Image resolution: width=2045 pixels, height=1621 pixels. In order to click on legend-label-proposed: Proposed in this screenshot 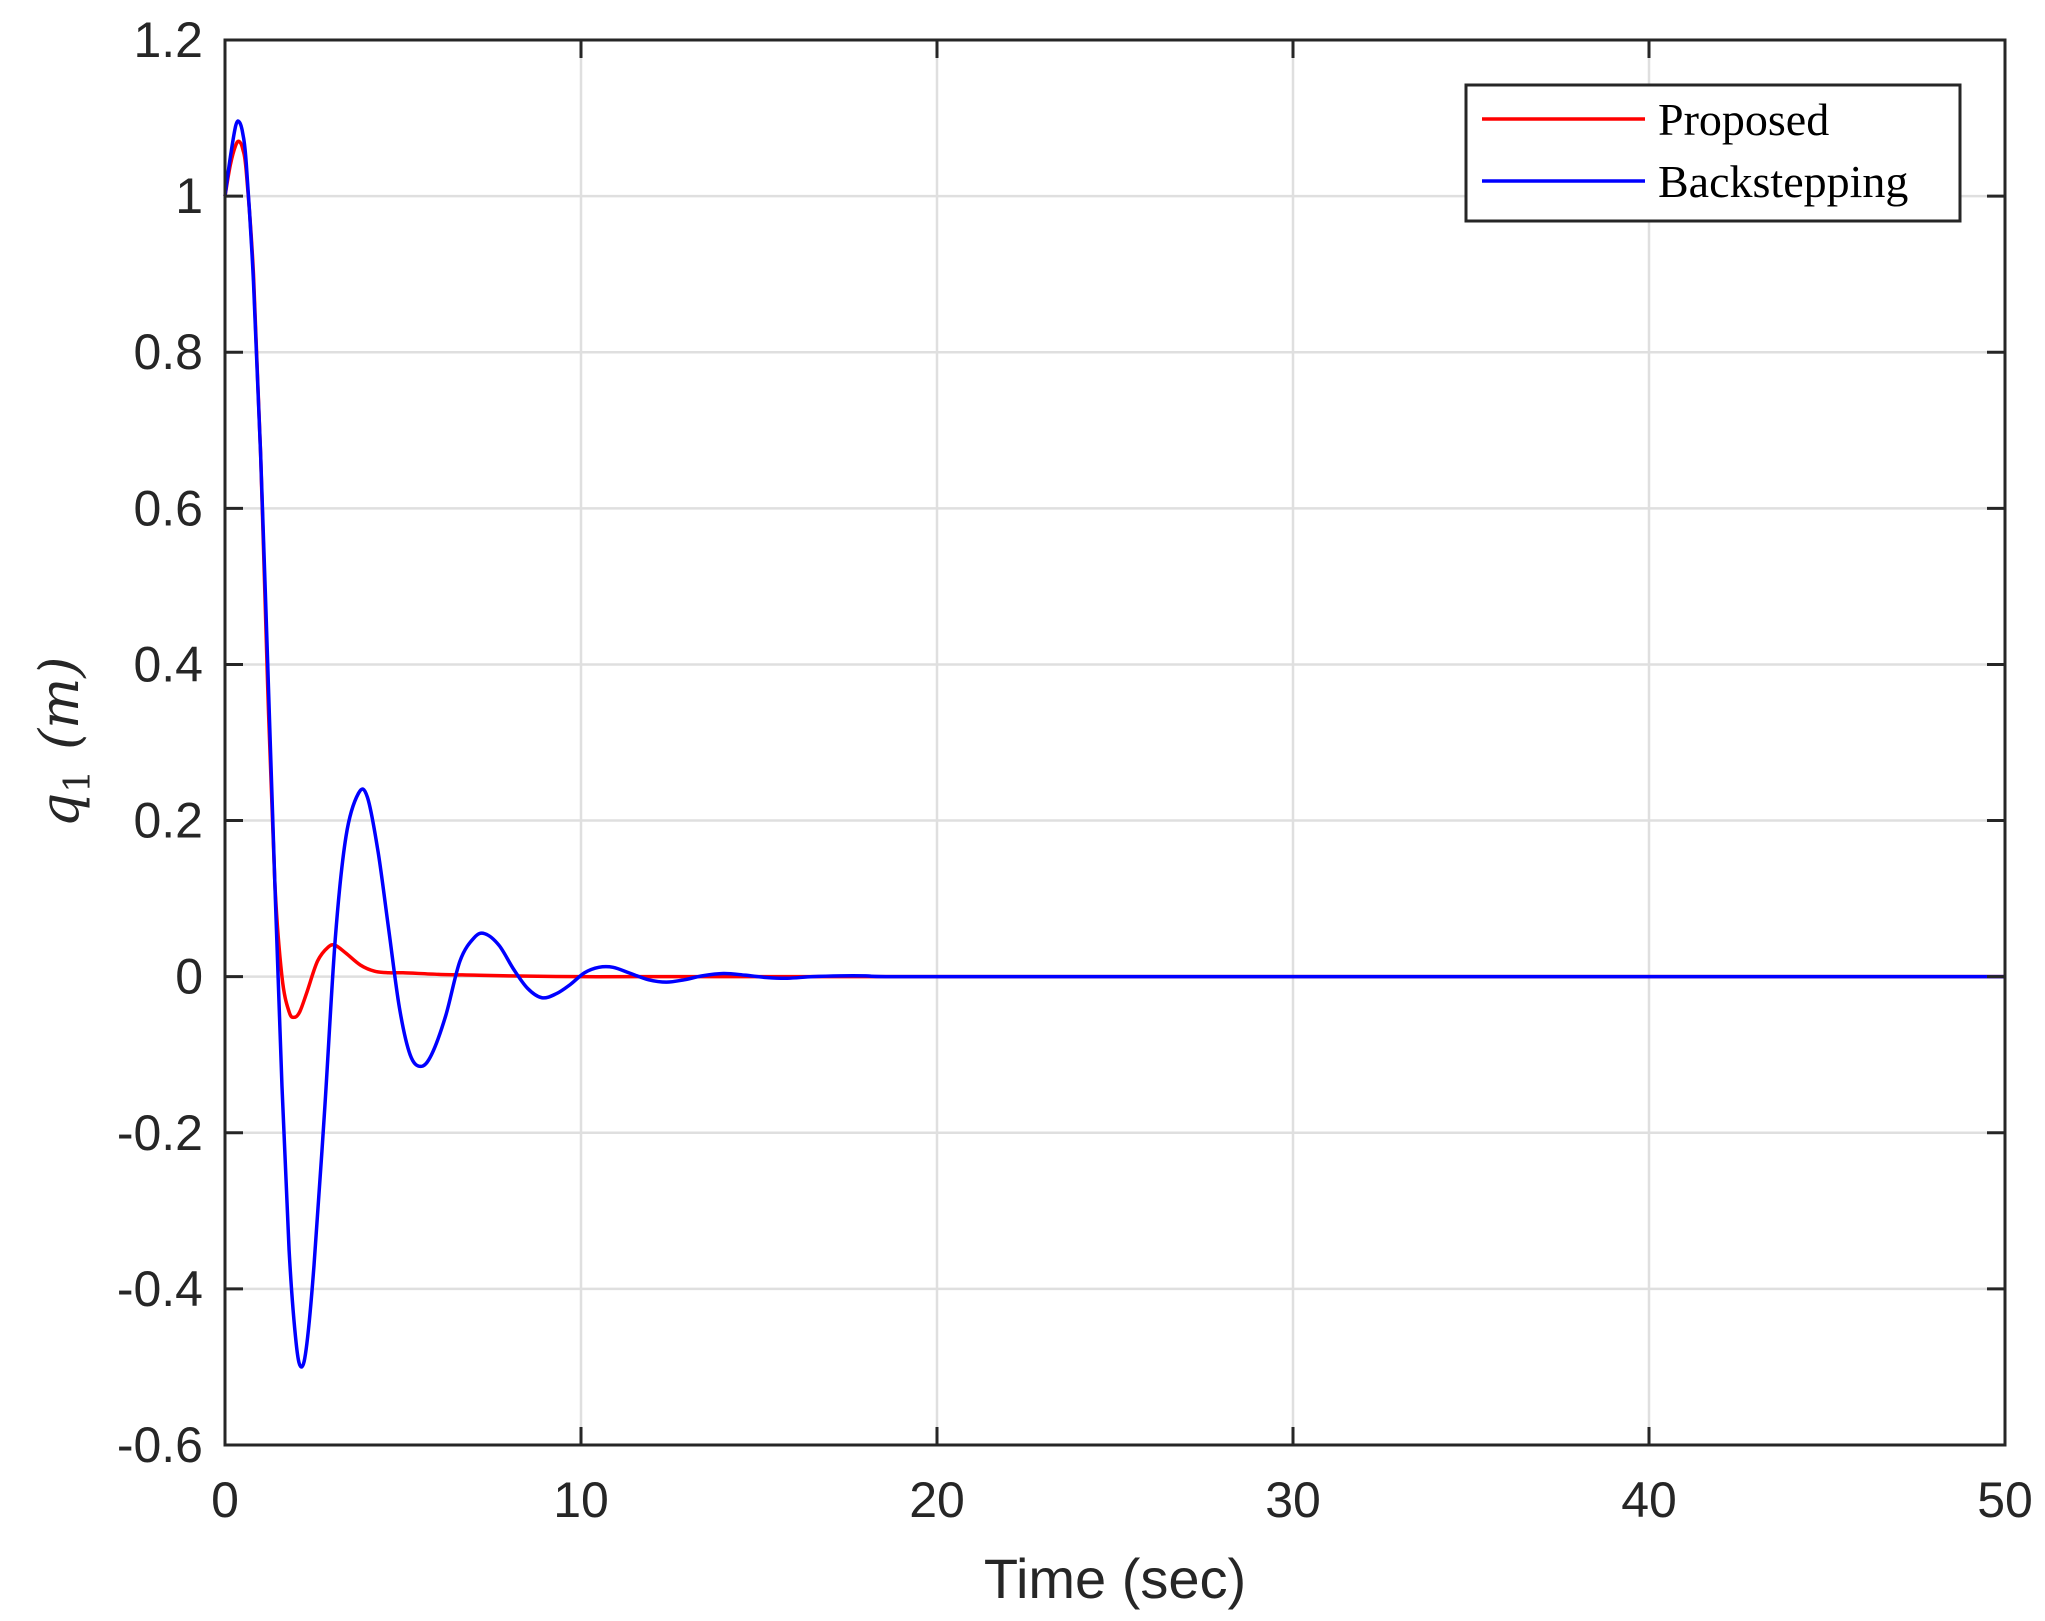, I will do `click(1743, 119)`.